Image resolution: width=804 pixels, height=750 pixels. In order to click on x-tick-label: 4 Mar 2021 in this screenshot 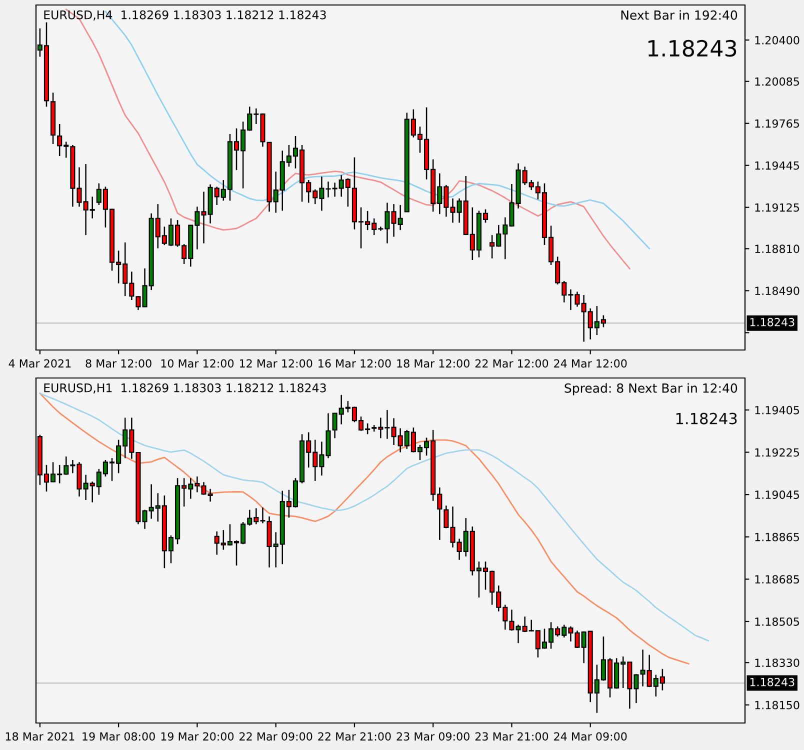, I will do `click(39, 363)`.